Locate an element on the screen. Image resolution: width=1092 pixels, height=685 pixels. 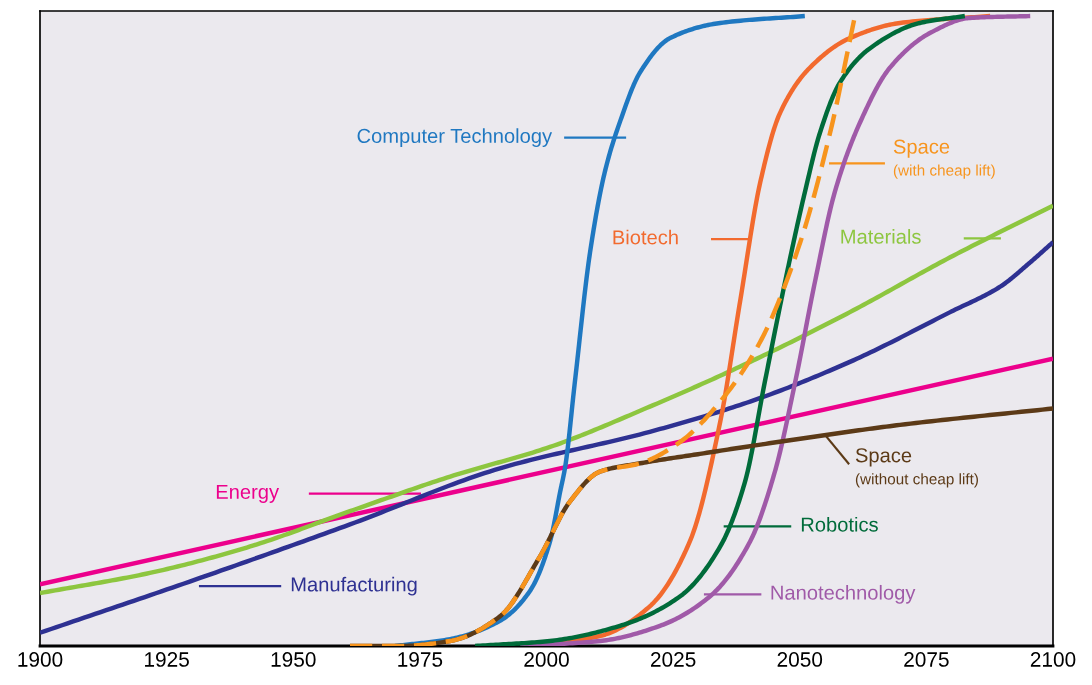
x-tick-label: 2000 is located at coordinates (546, 659).